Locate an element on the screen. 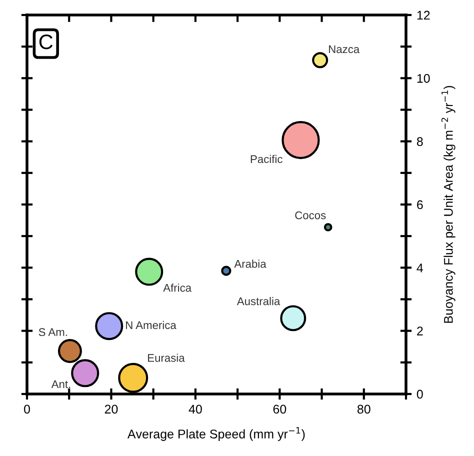 The width and height of the screenshot is (474, 456). series-label: Africa is located at coordinates (177, 288).